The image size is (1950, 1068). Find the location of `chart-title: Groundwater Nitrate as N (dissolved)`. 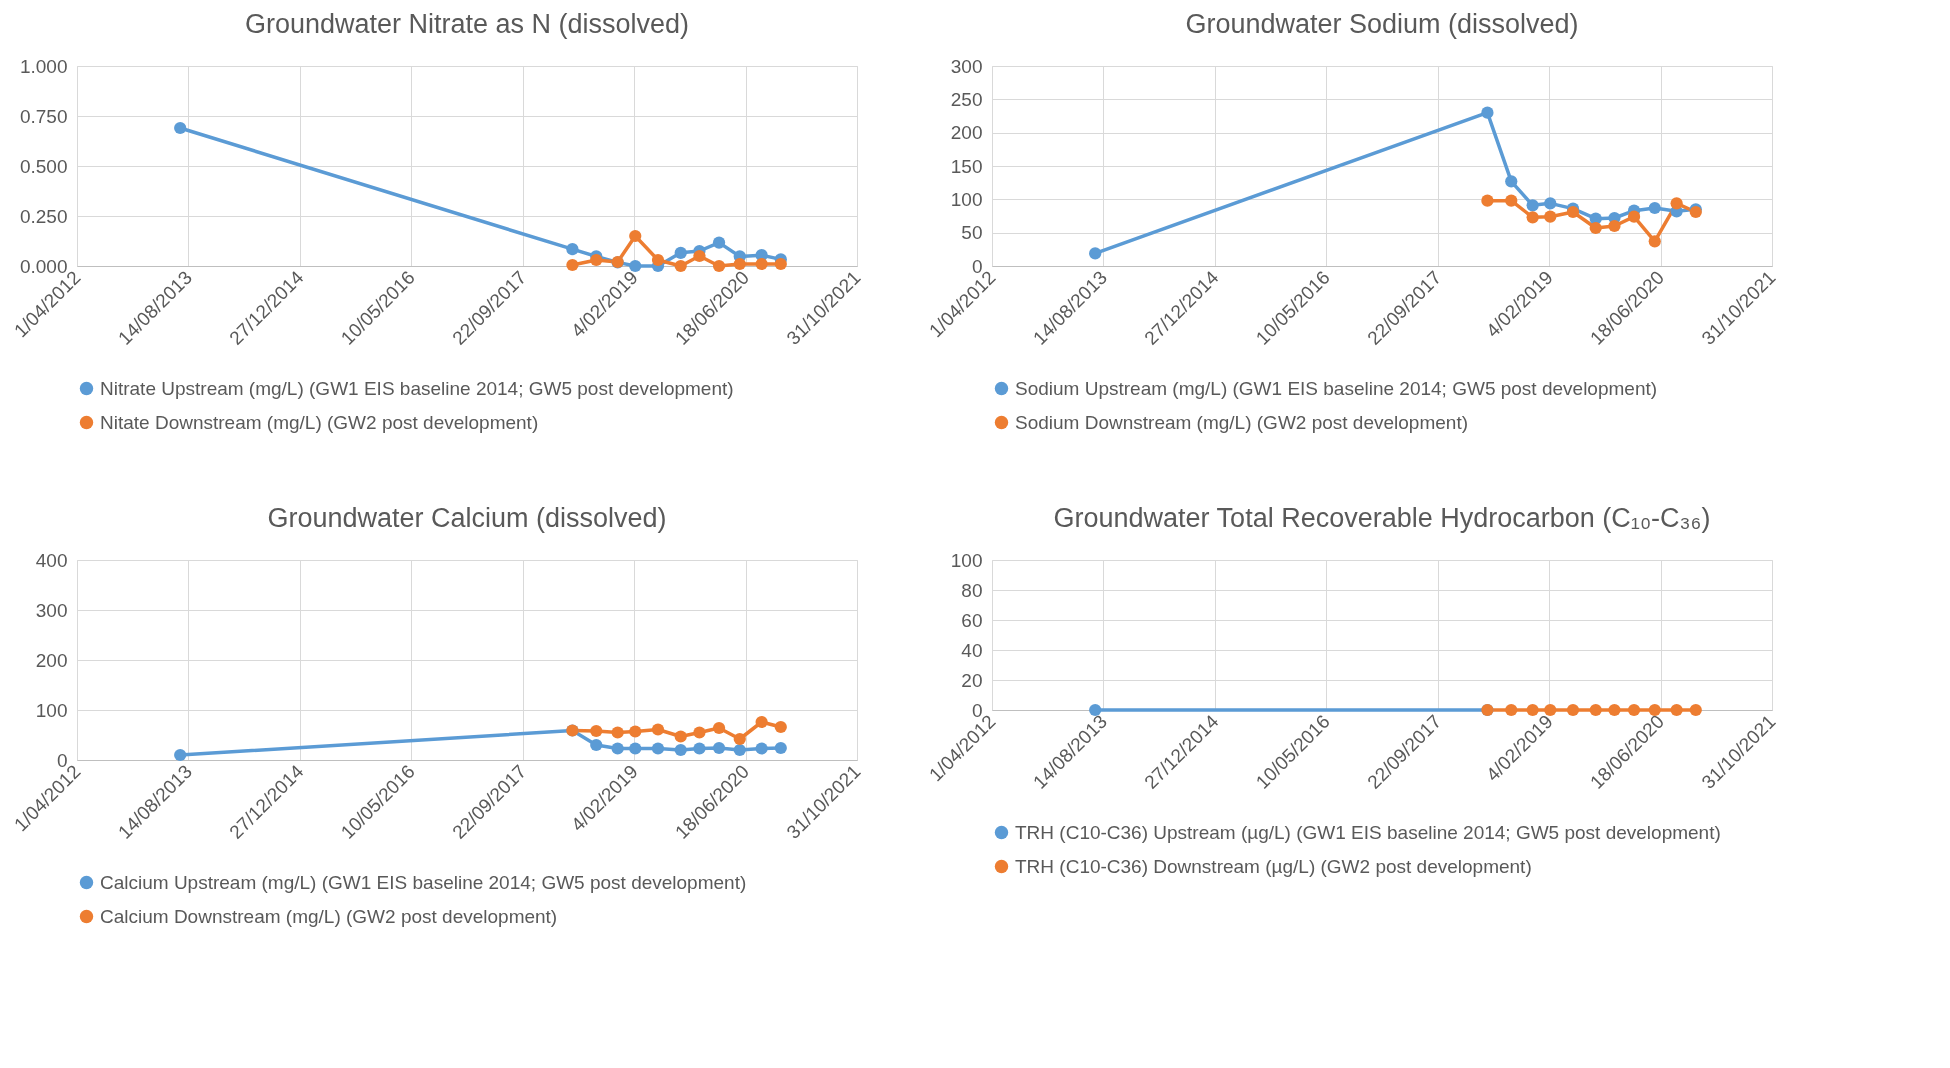

chart-title: Groundwater Nitrate as N (dissolved) is located at coordinates (467, 24).